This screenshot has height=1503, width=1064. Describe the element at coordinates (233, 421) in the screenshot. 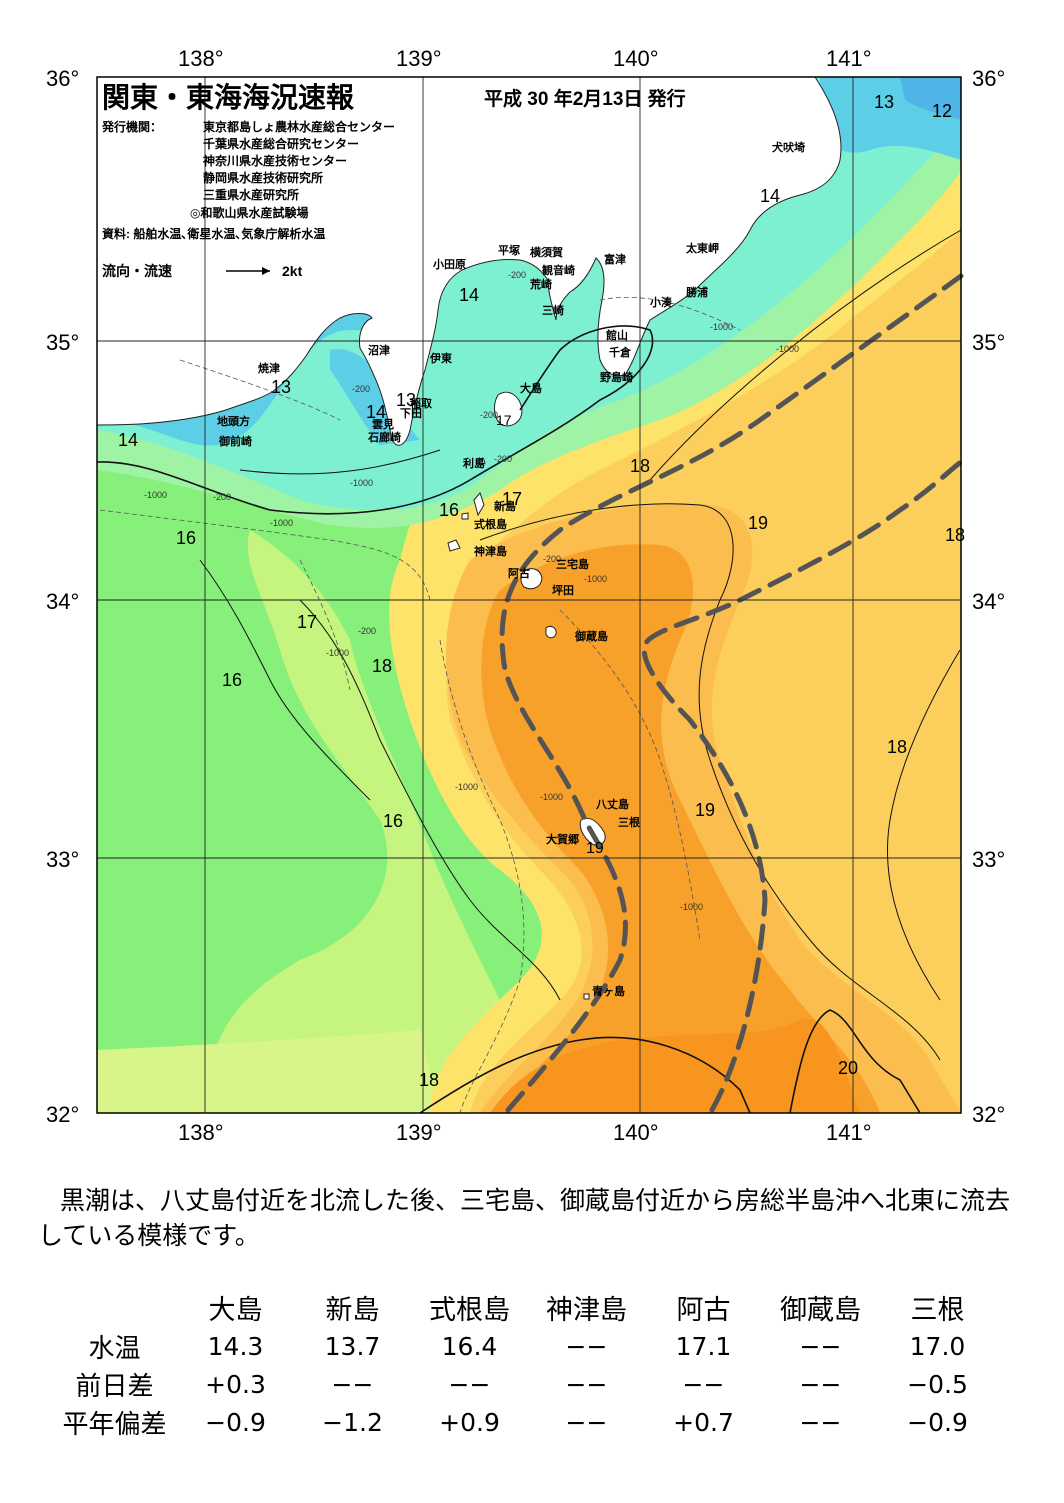

I see `place-label: 地頭方` at that location.